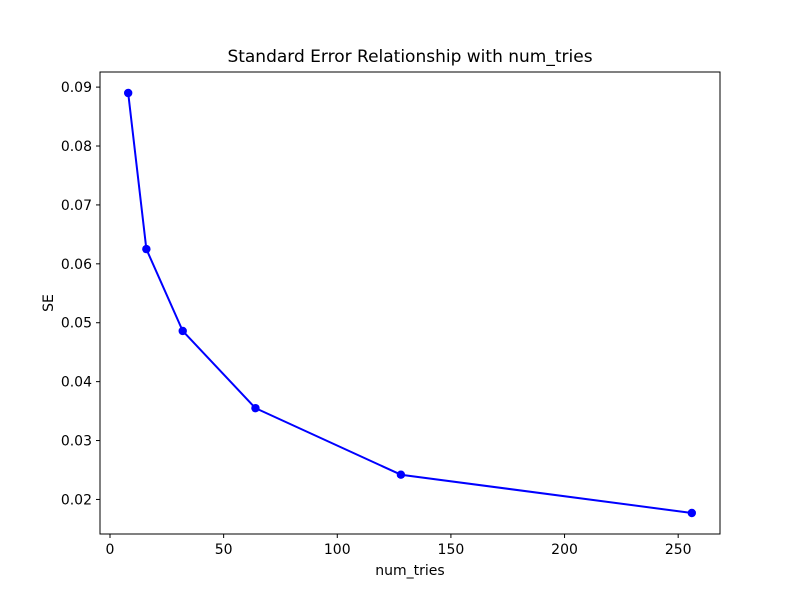 This screenshot has width=800, height=600. Describe the element at coordinates (76, 324) in the screenshot. I see `y-tick-label: 0.05` at that location.